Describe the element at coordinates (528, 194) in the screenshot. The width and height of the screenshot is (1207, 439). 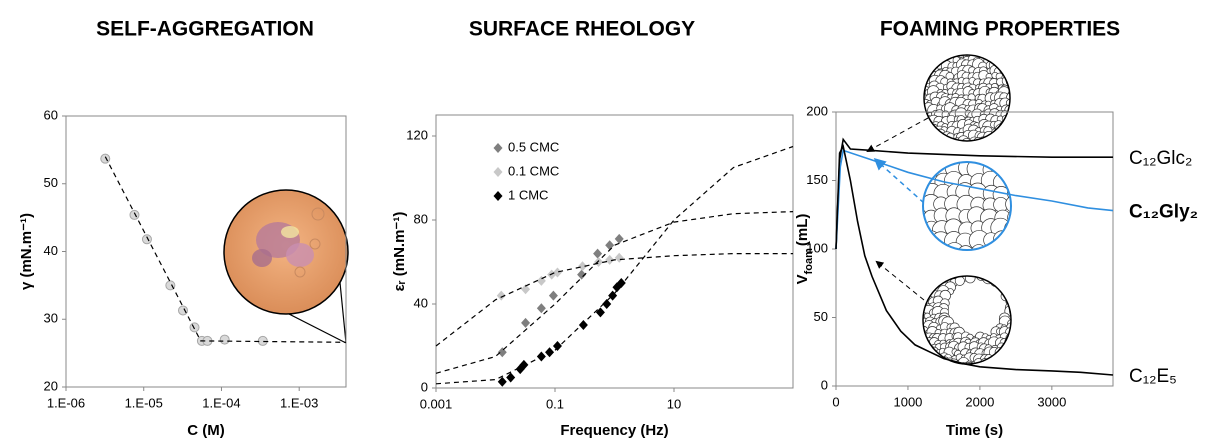
I see `legend-label: 1 CMC` at that location.